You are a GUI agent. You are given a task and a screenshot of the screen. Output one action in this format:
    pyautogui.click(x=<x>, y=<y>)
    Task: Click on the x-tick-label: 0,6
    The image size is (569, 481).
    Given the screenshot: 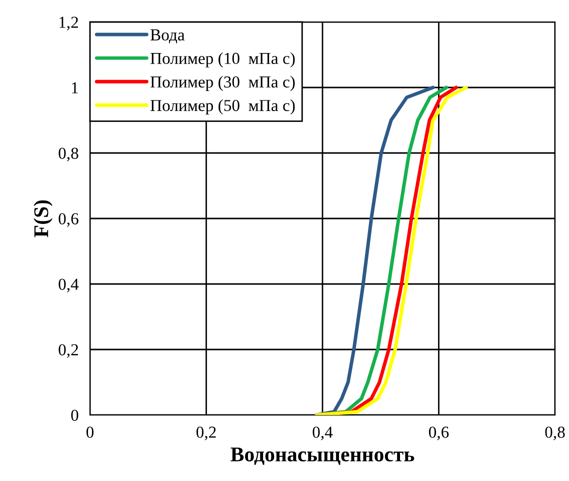 What is the action you would take?
    pyautogui.click(x=438, y=433)
    